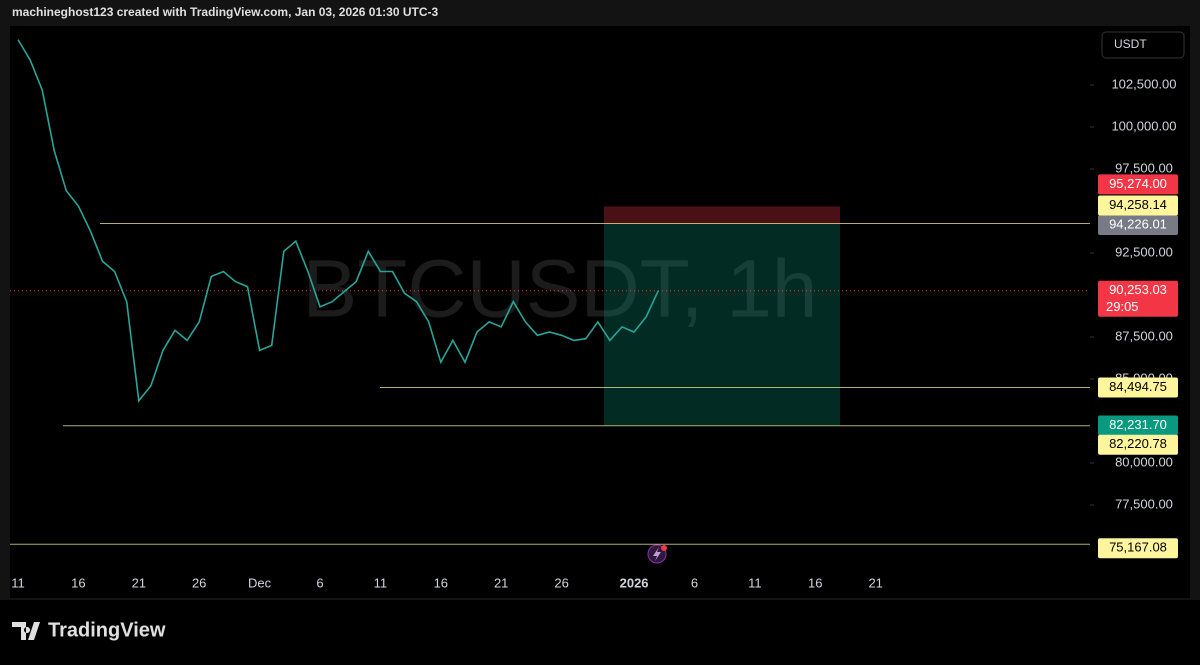 Image resolution: width=1200 pixels, height=665 pixels. Describe the element at coordinates (1144, 251) in the screenshot. I see `y-tick-label: 92,500.00` at that location.